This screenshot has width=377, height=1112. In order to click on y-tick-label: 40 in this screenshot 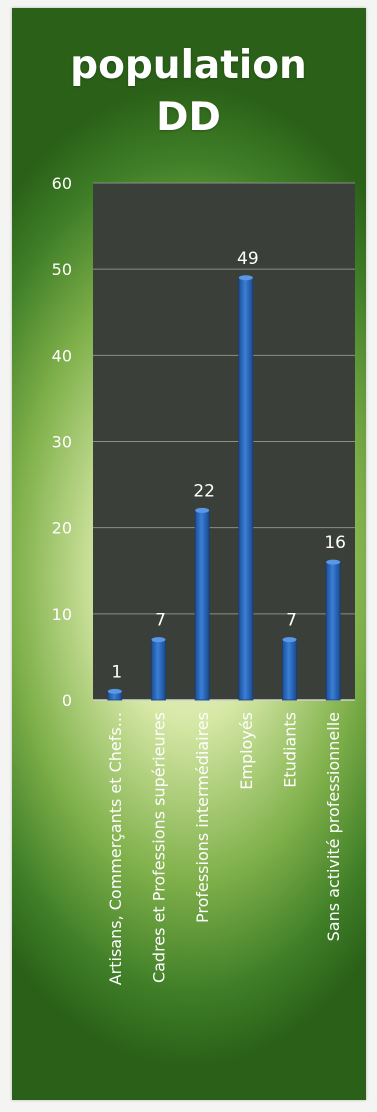, I will do `click(62, 355)`.